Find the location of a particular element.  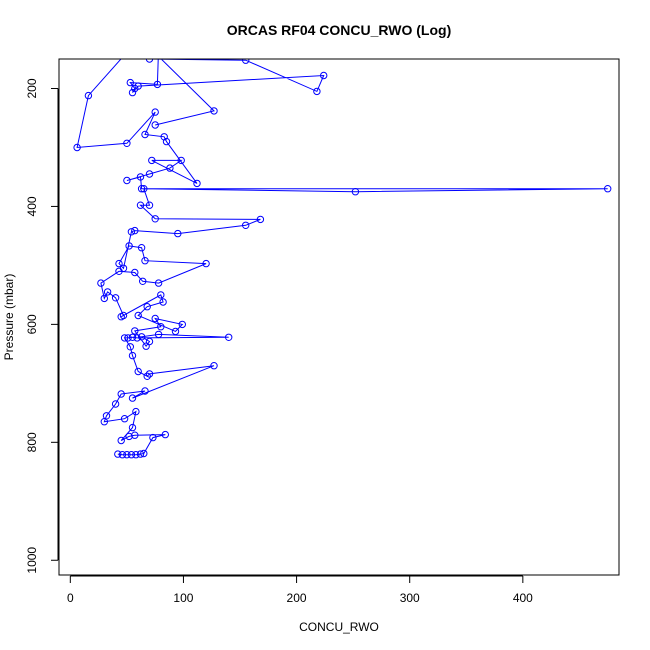

y-axis-label: Pressure (mbar) is located at coordinates (9, 317).